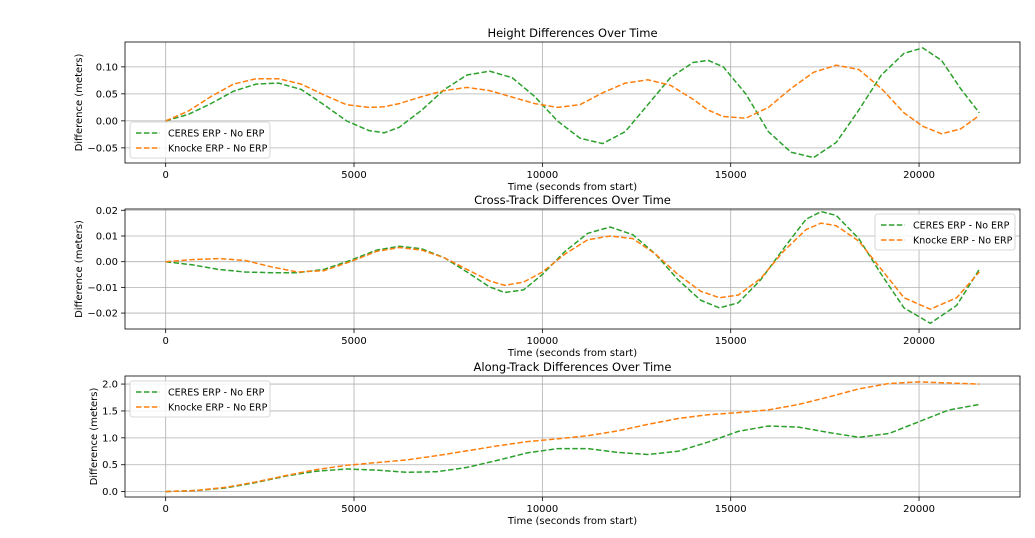  What do you see at coordinates (102, 314) in the screenshot?
I see `y-tick-label: −0.02` at bounding box center [102, 314].